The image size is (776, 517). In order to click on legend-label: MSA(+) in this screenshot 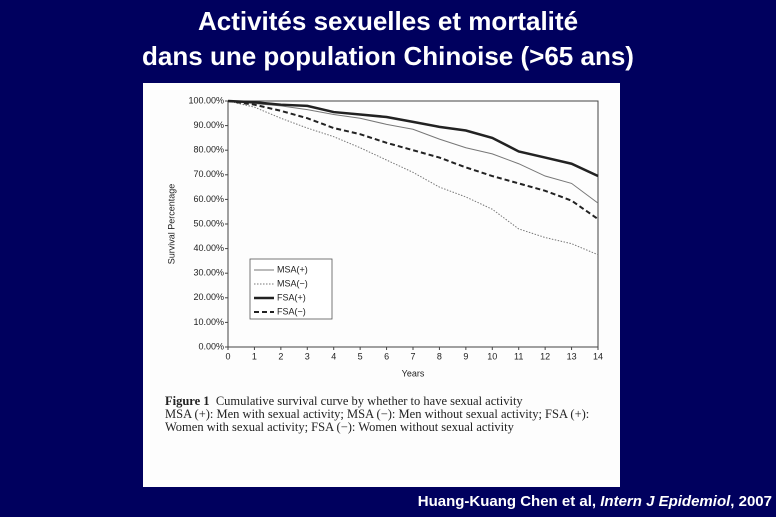, I will do `click(292, 269)`.